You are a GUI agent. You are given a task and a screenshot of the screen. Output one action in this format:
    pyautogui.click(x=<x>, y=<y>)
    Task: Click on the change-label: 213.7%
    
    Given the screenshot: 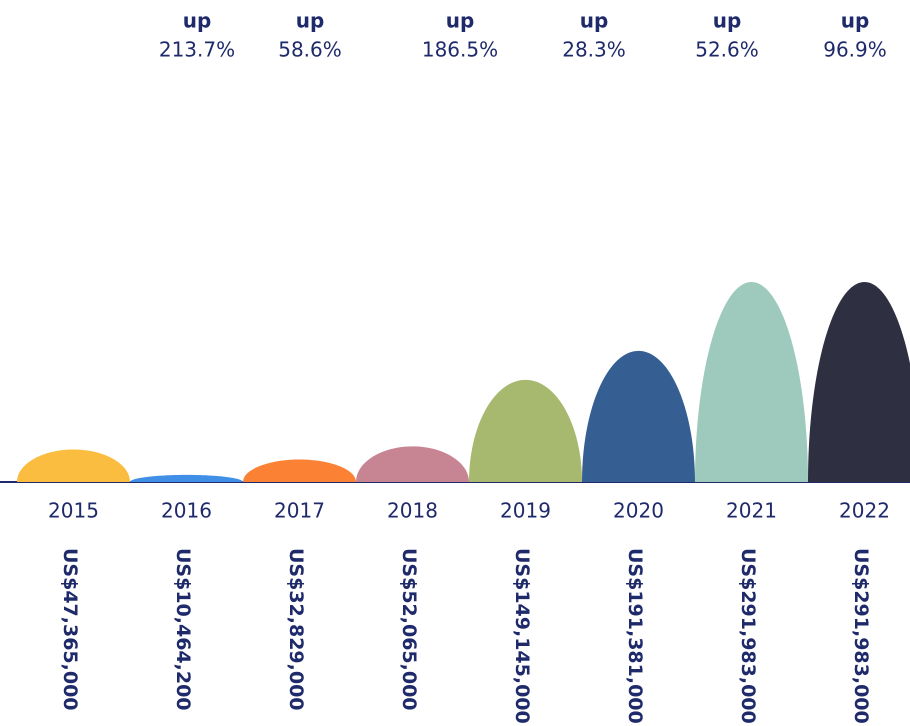 What is the action you would take?
    pyautogui.click(x=197, y=50)
    